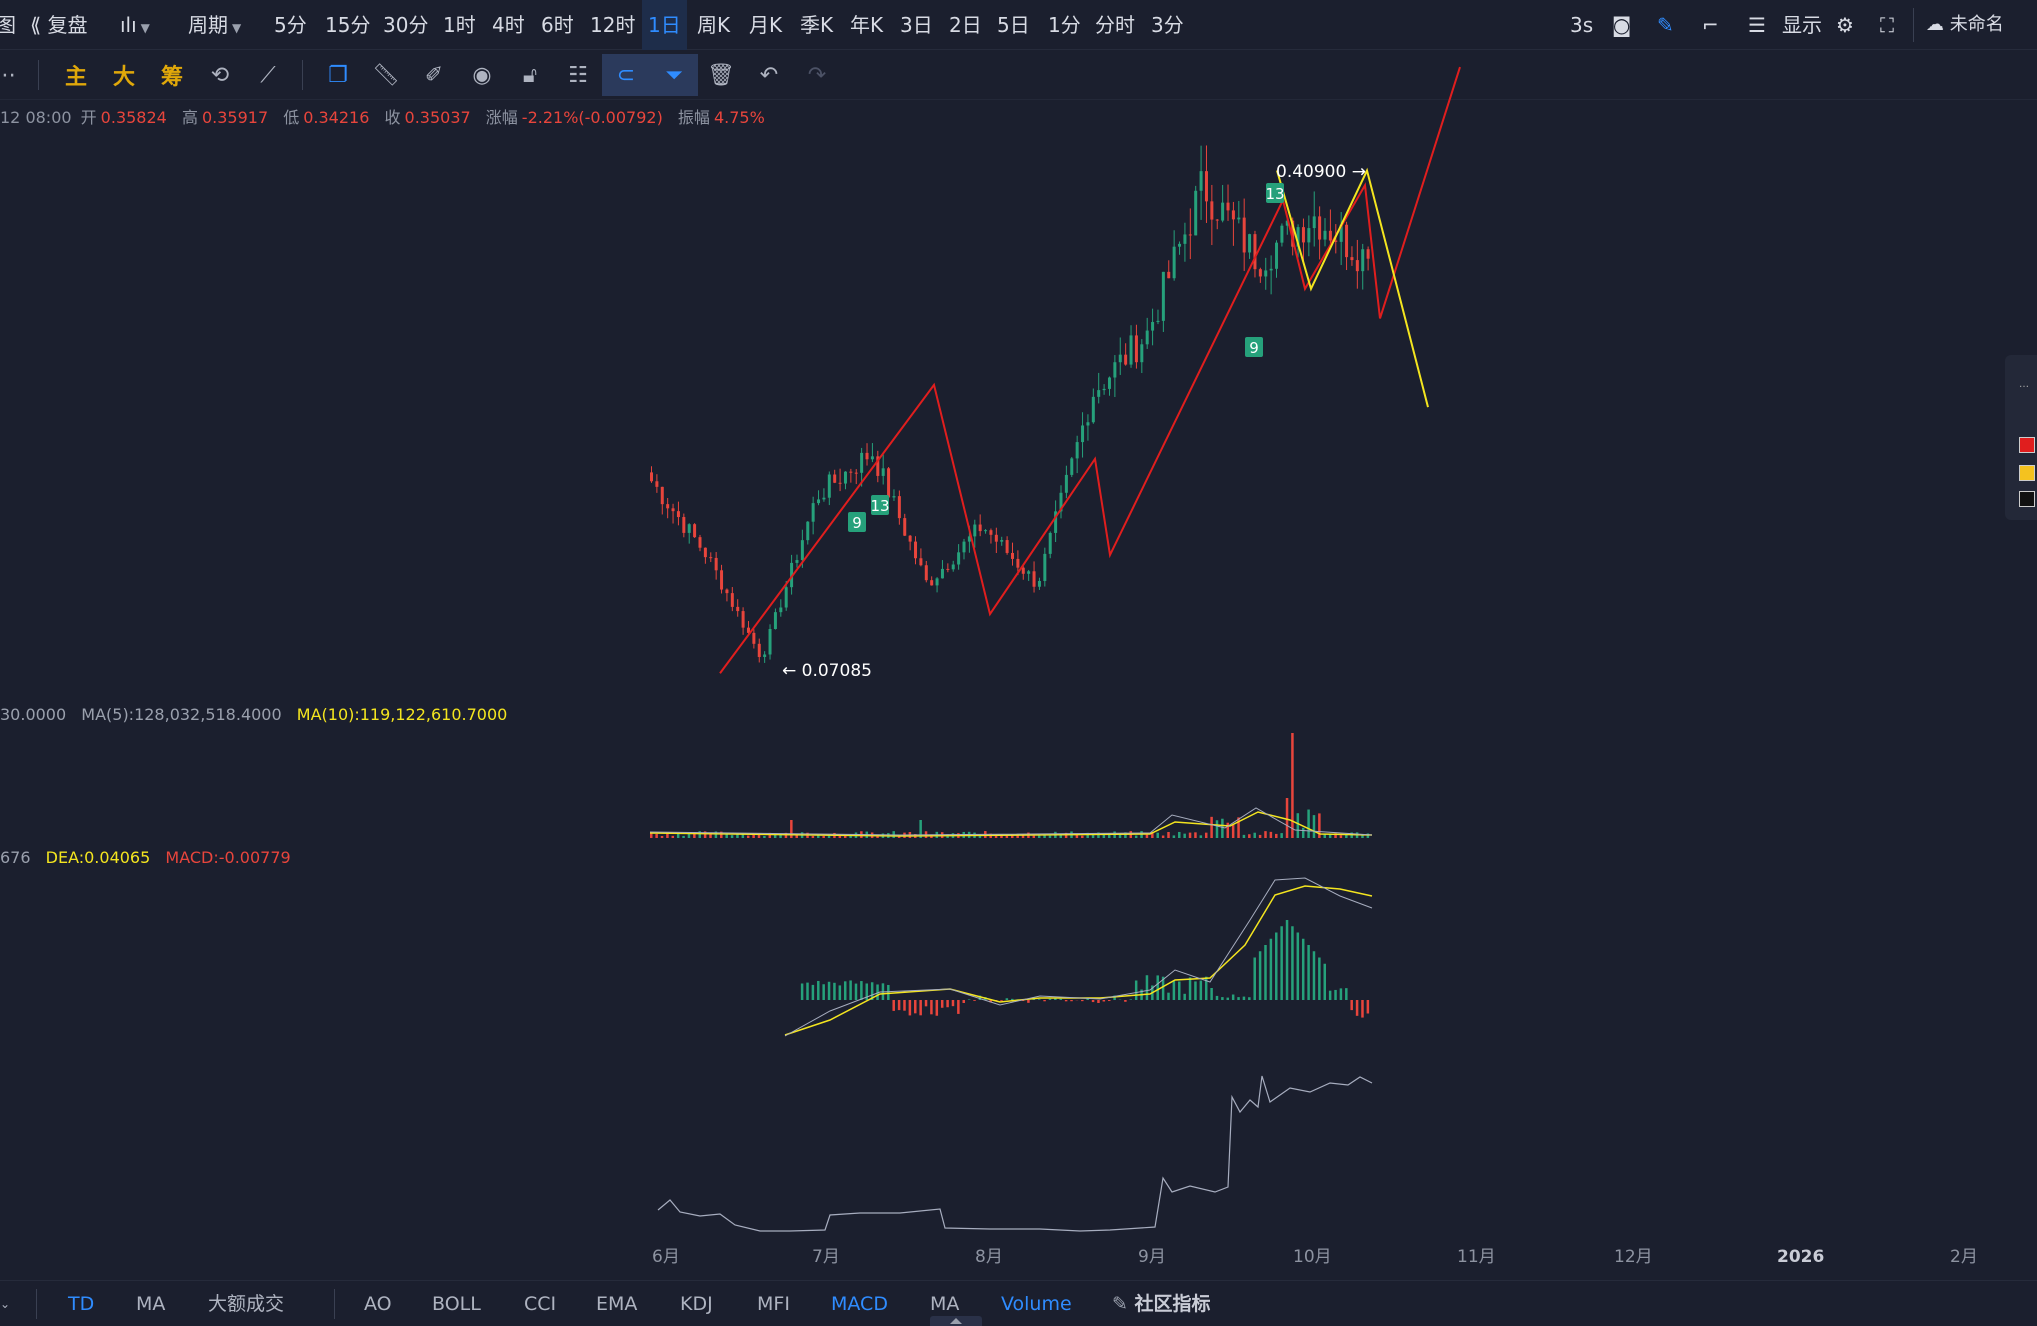 This screenshot has height=1326, width=2037. I want to click on tab-td: TD, so click(81, 1304).